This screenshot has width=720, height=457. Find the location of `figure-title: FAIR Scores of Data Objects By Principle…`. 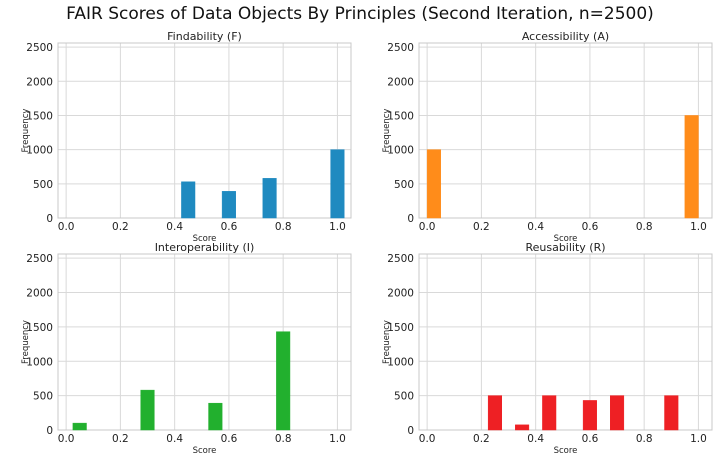

figure-title: FAIR Scores of Data Objects By Principle… is located at coordinates (360, 14).